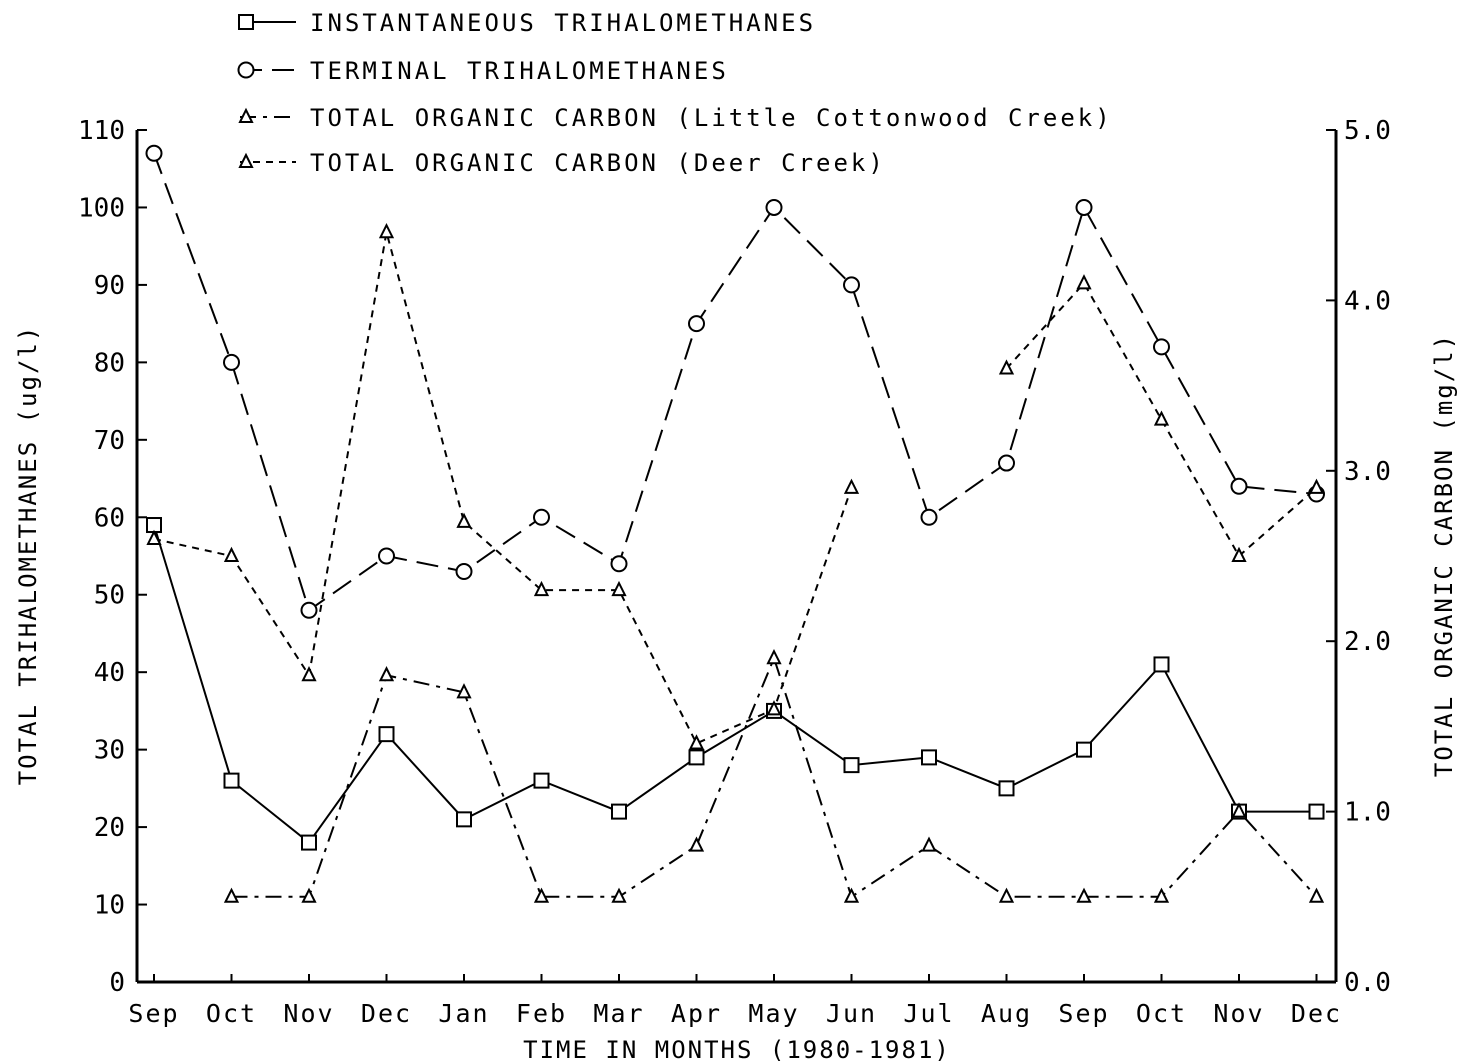 The height and width of the screenshot is (1064, 1465). Describe the element at coordinates (560, 163) in the screenshot. I see `legend-item-4: TOTAL ORGANIC CARBON (Deer Creek)` at that location.